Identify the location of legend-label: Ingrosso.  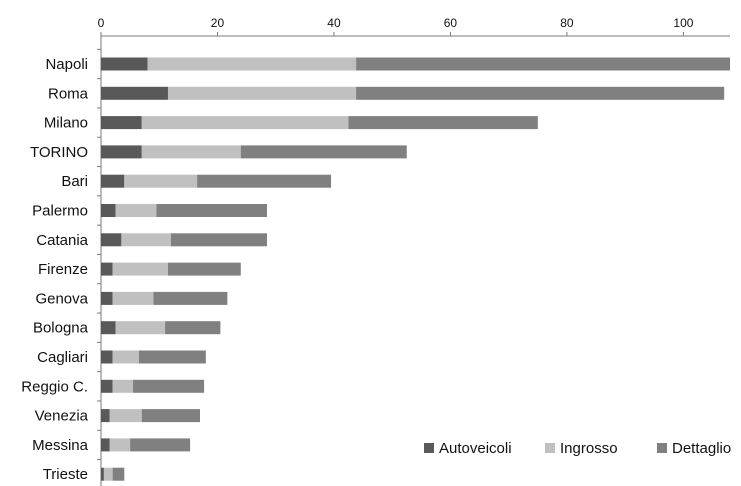
(589, 448).